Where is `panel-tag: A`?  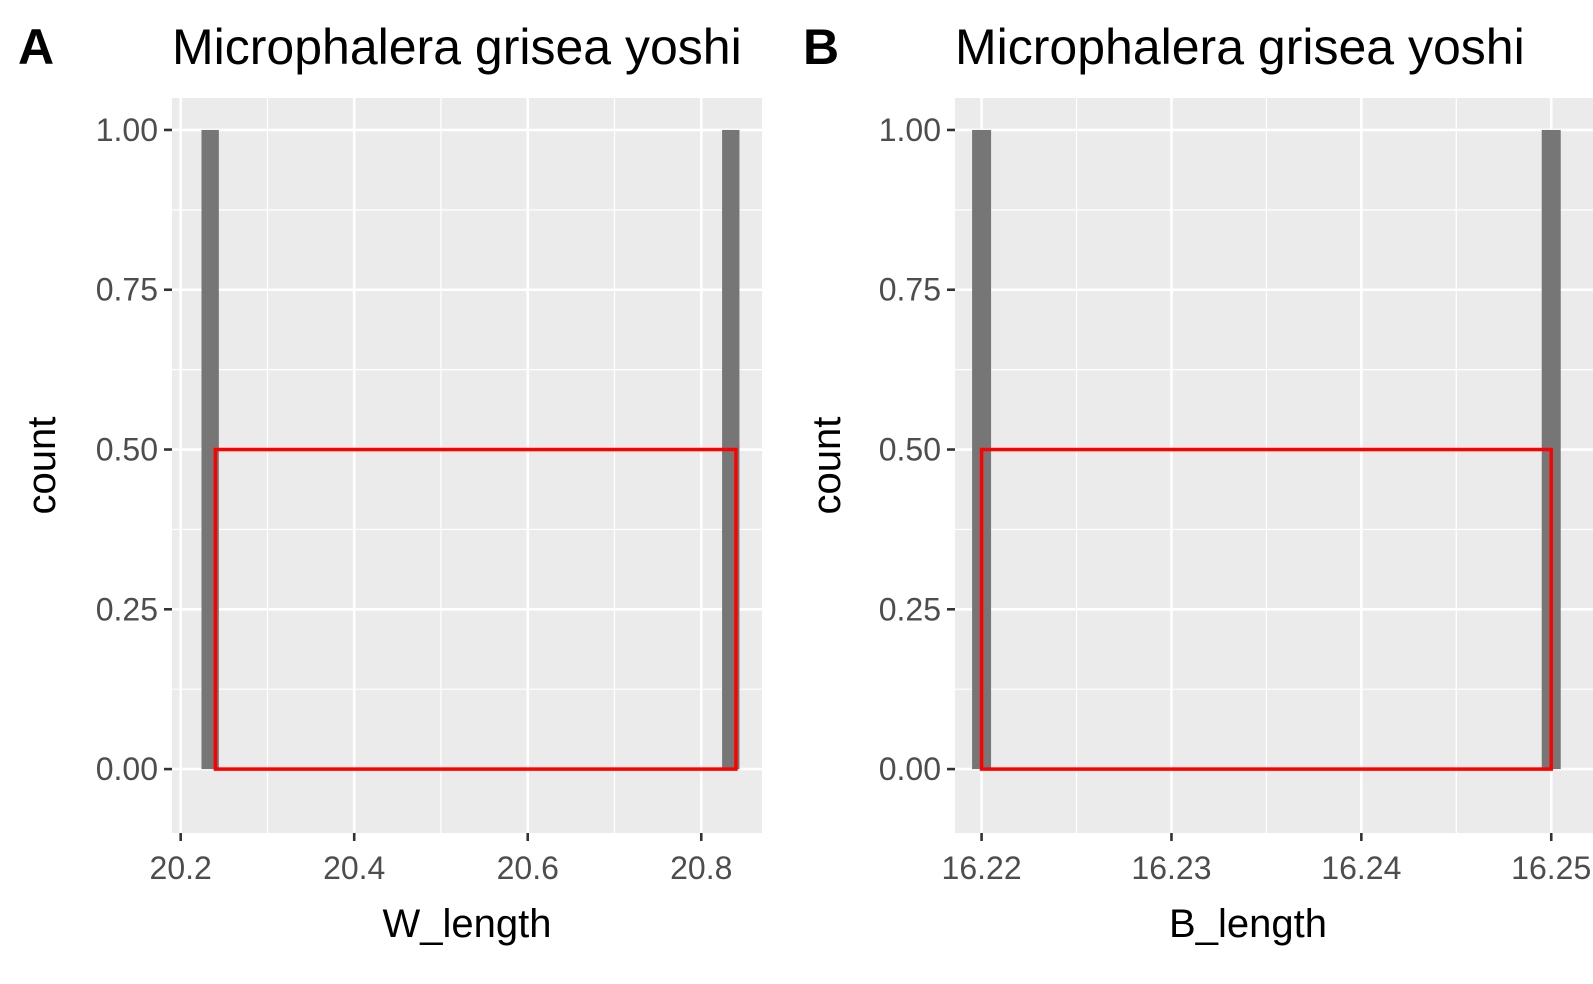 panel-tag: A is located at coordinates (36, 47).